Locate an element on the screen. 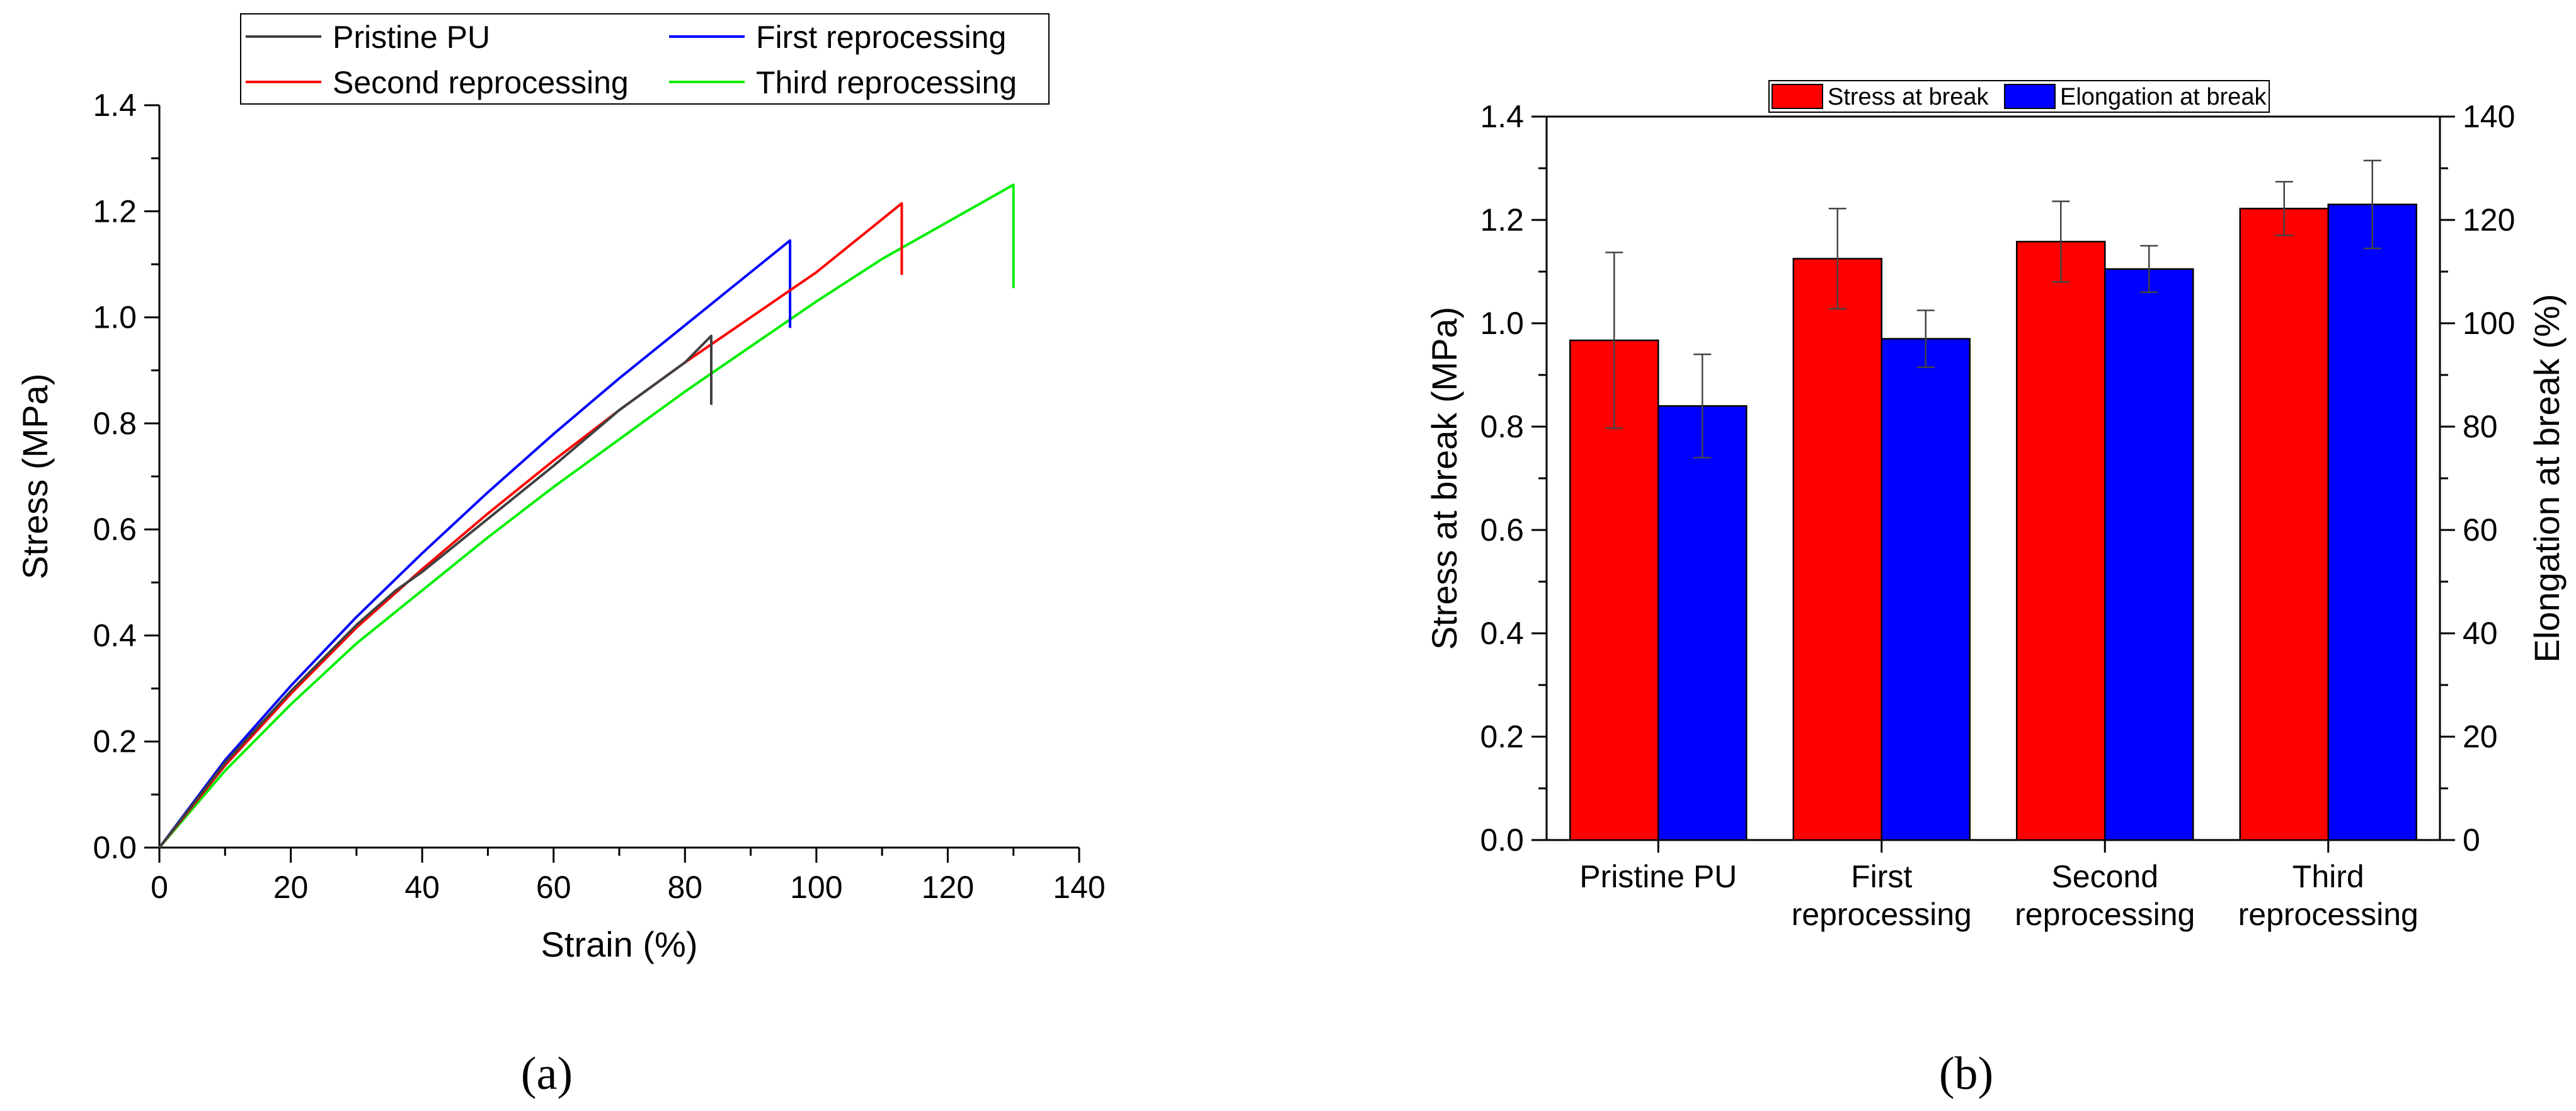 The height and width of the screenshot is (1111, 2576). x-tick-label: 100 is located at coordinates (816, 887).